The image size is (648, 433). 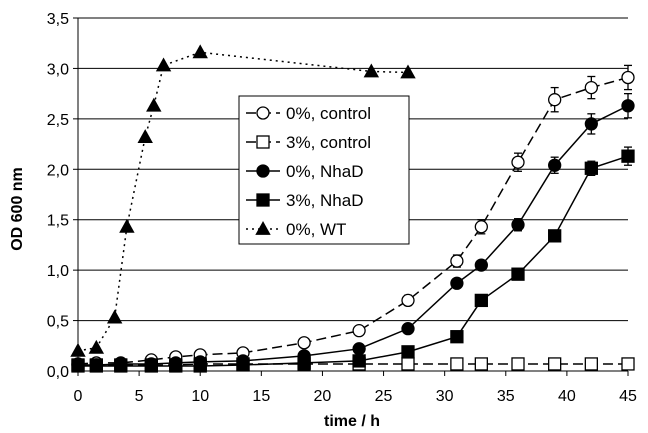 I want to click on y-tick-label: 3,0, so click(x=58, y=69).